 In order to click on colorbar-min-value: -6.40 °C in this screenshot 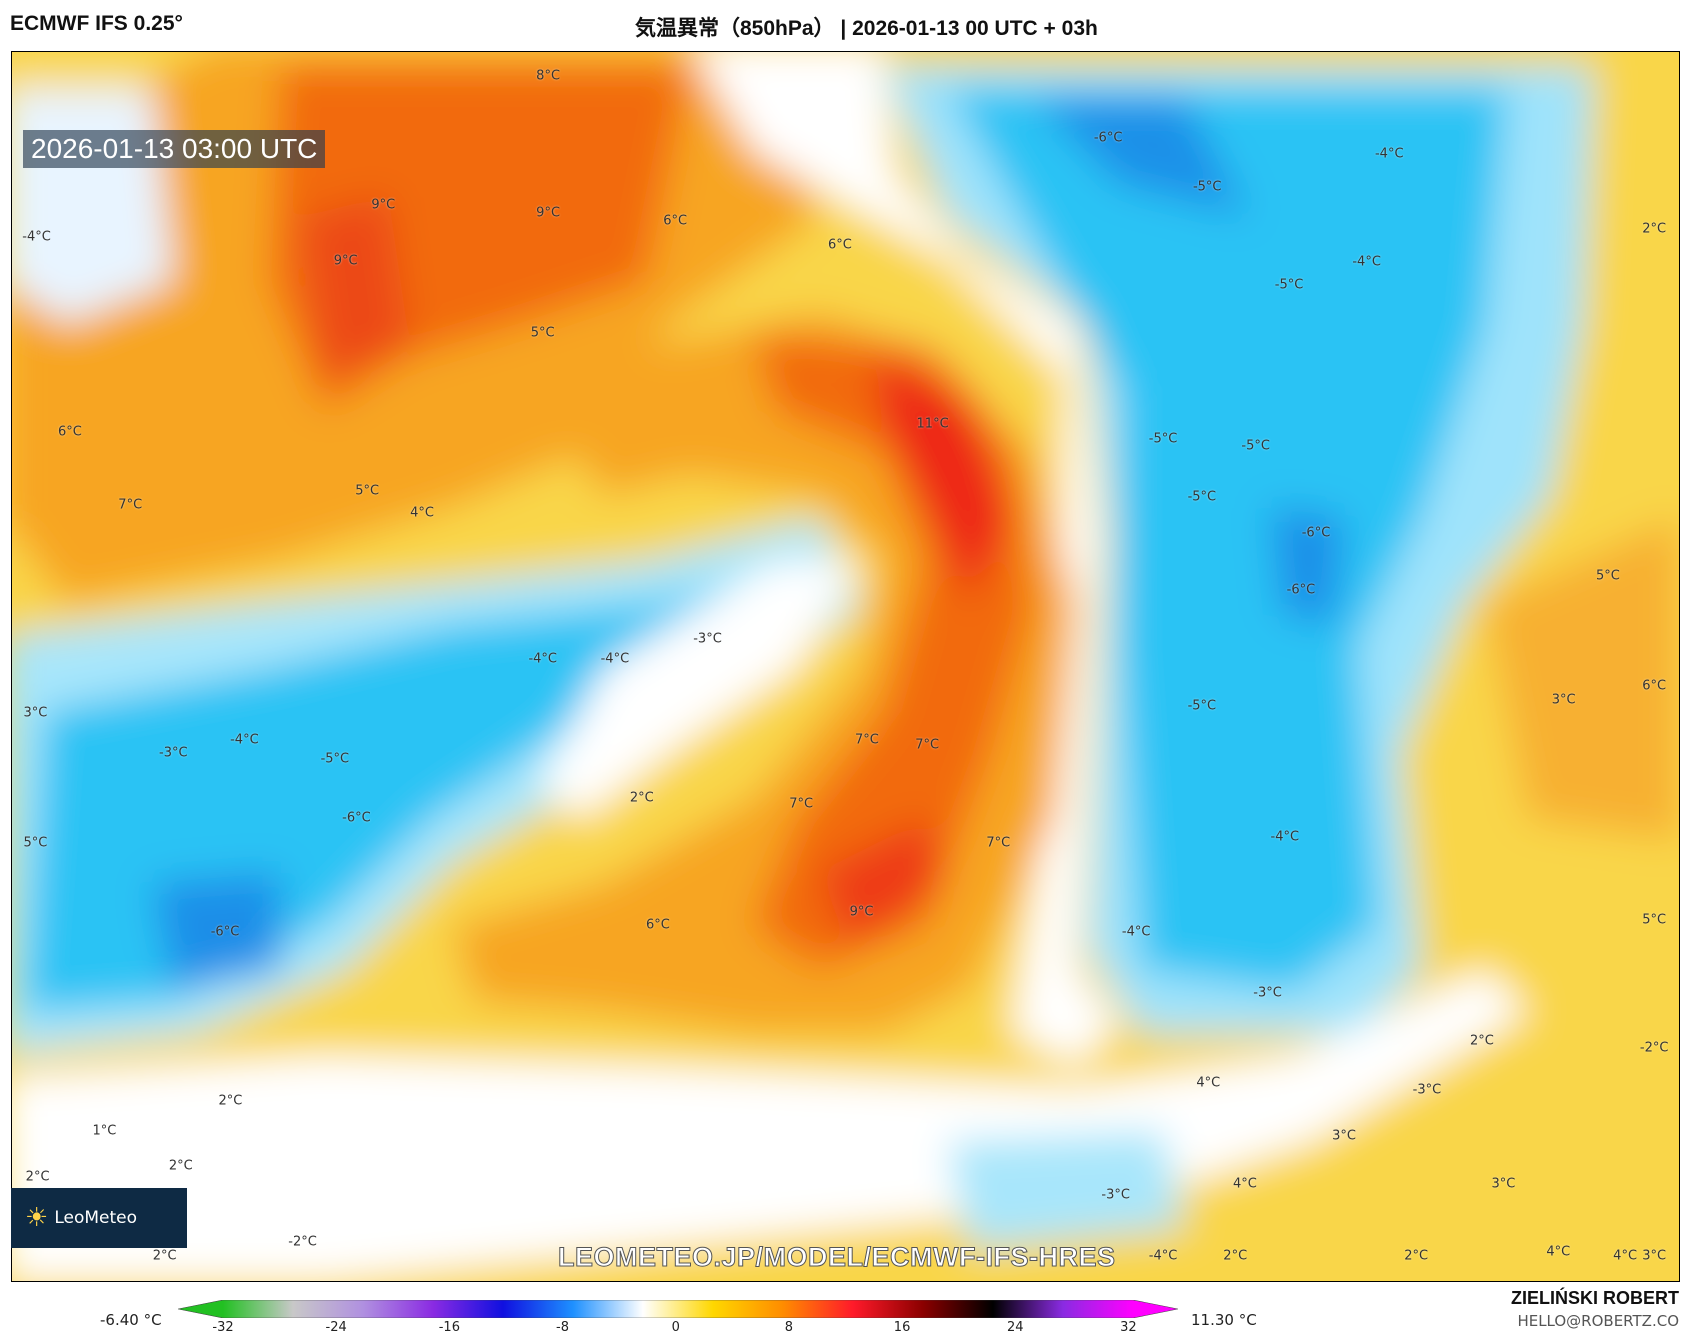, I will do `click(131, 1320)`.